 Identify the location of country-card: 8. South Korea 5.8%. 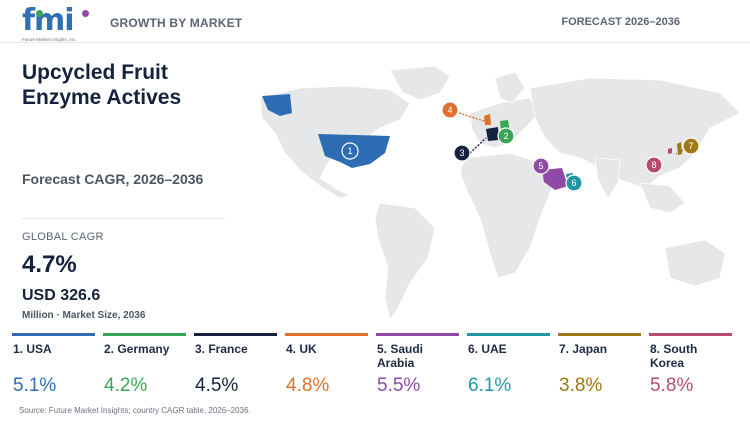
(690, 368).